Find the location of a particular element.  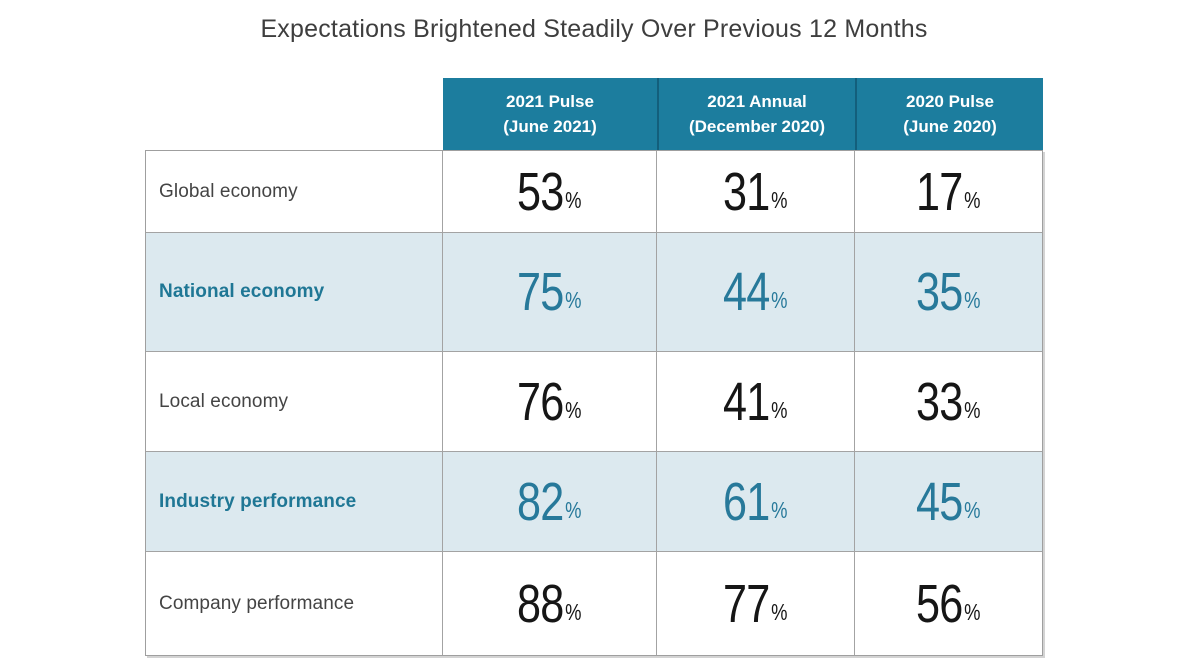

value-number: 44 is located at coordinates (746, 292).